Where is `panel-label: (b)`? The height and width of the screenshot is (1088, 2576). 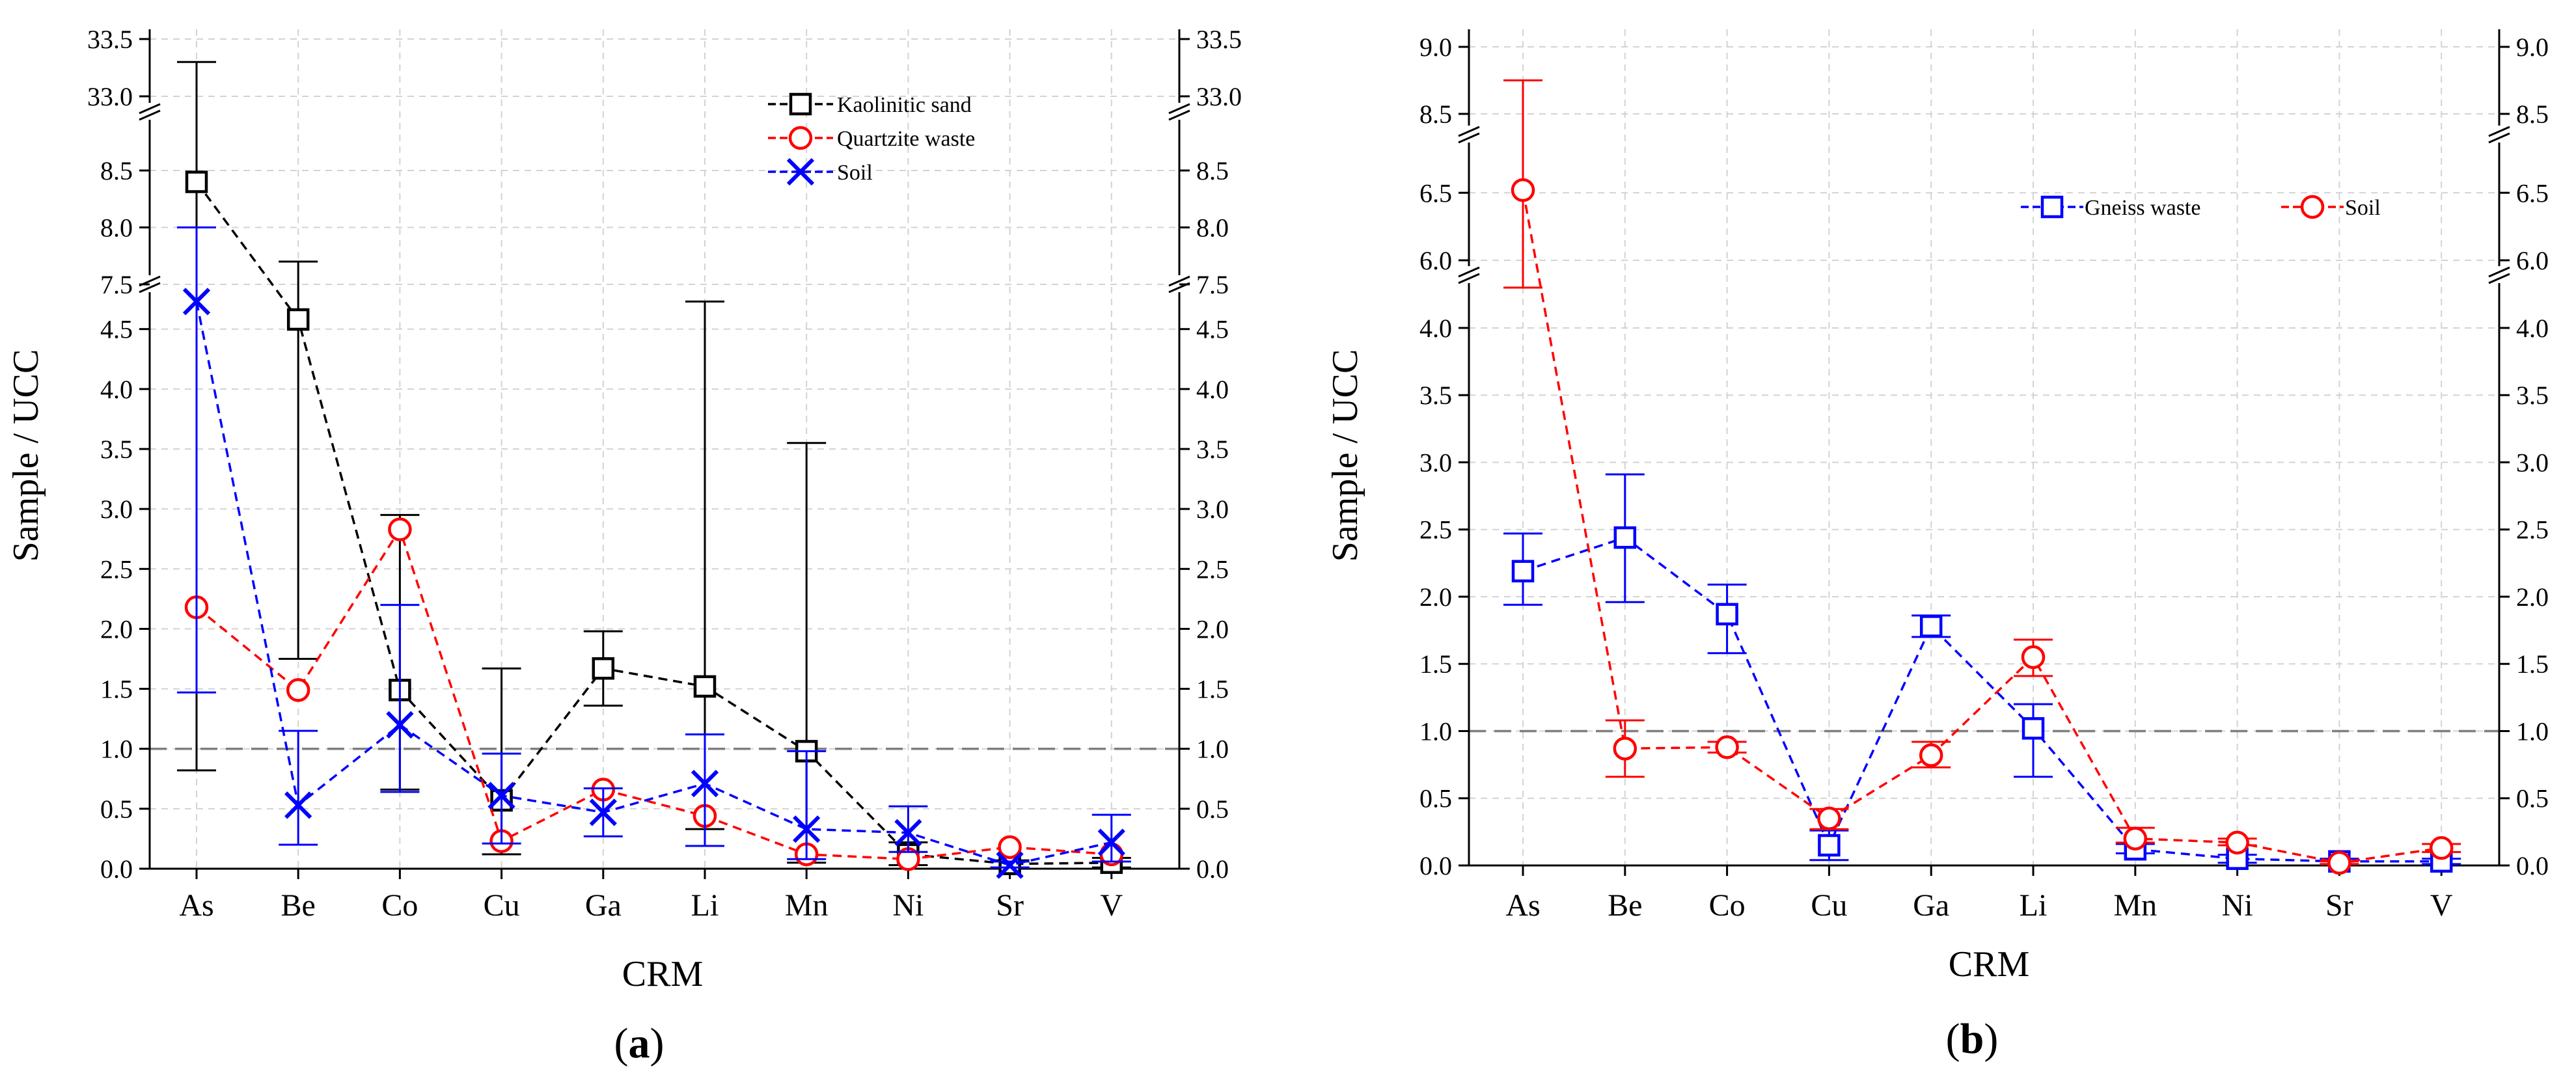 panel-label: (b) is located at coordinates (1973, 1039).